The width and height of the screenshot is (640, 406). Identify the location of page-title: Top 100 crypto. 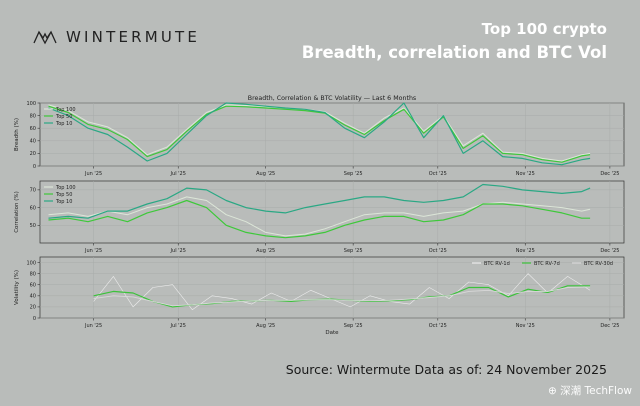
(544, 29).